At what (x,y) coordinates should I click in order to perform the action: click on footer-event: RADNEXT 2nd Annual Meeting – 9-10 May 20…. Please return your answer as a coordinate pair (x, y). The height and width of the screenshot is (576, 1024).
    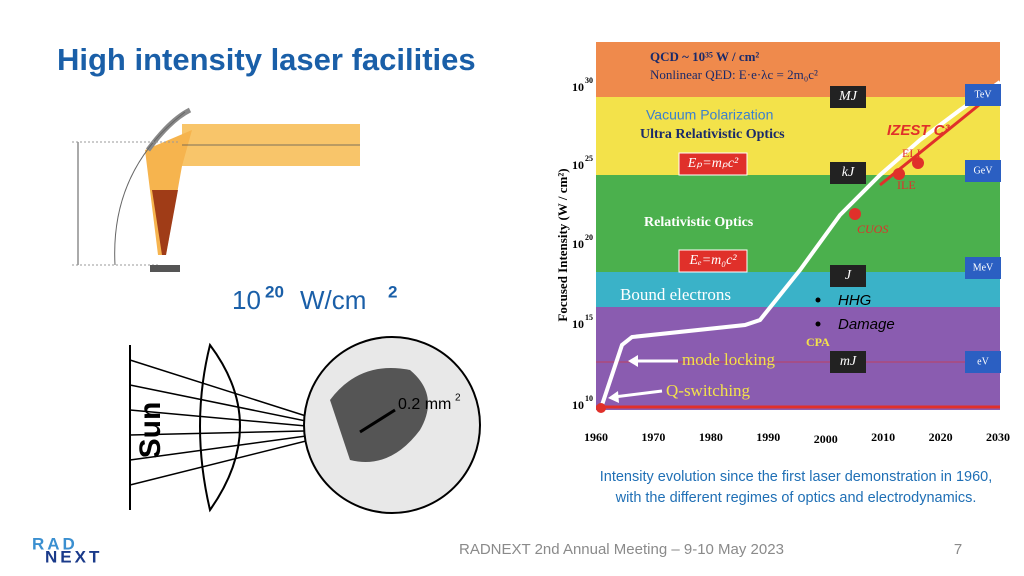
    Looking at the image, I should click on (621, 549).